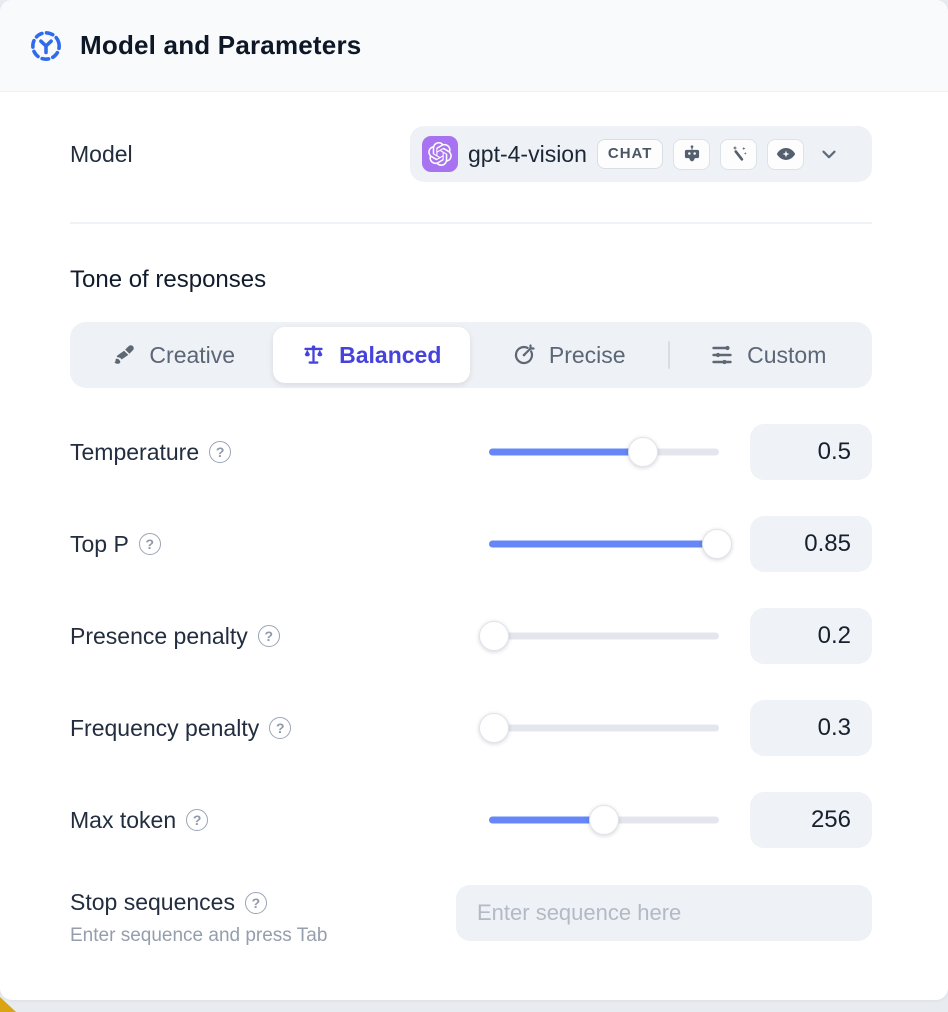  I want to click on selected-model-name: gpt-4-vision, so click(527, 153).